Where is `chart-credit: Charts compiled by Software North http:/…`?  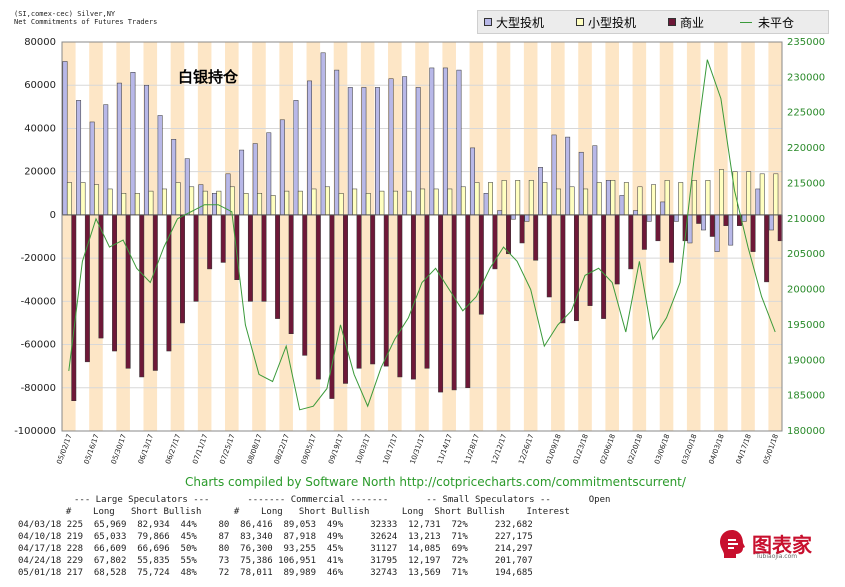
chart-credit: Charts compiled by Software North http:/… is located at coordinates (435, 482).